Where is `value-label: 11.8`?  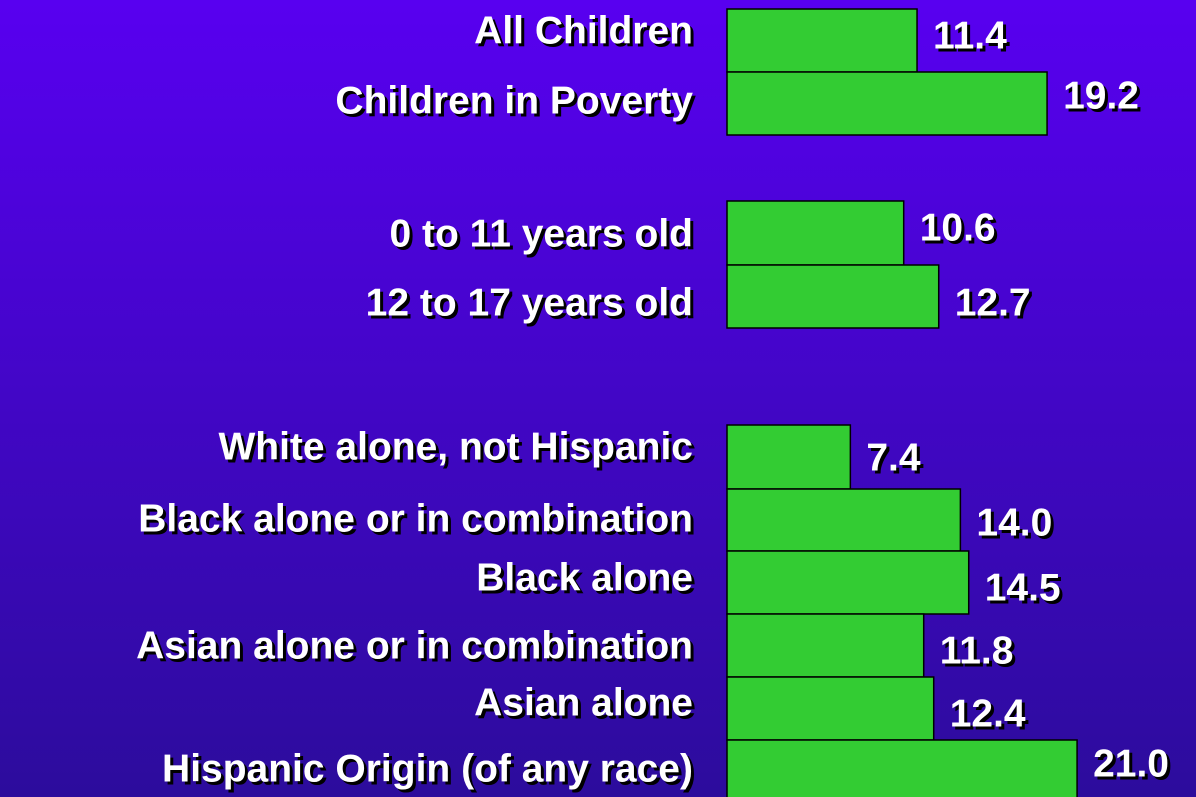
value-label: 11.8 is located at coordinates (977, 650).